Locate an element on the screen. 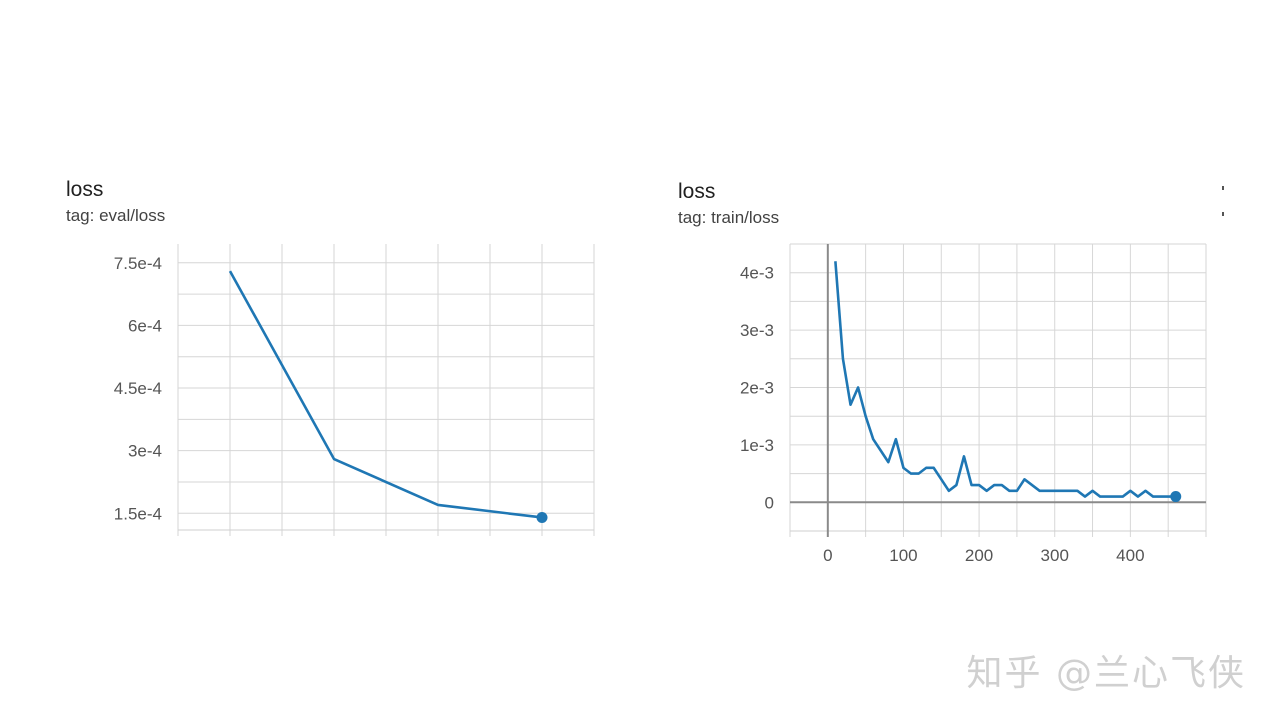  chart-subtitle: tag: eval/loss is located at coordinates (116, 215).